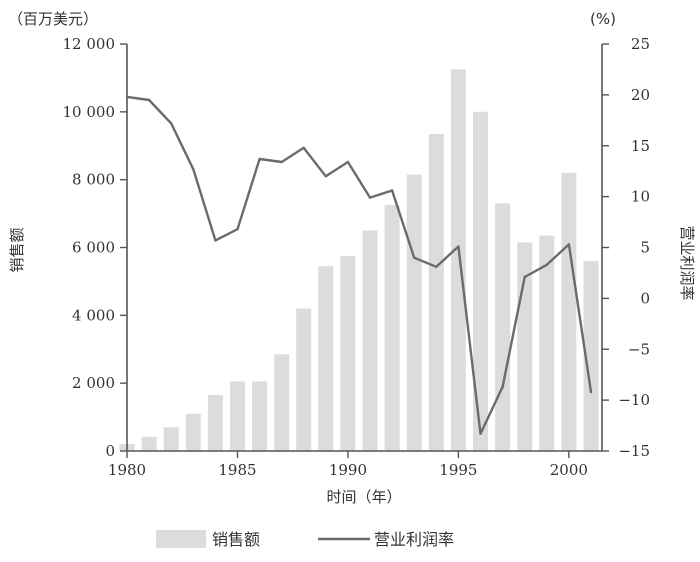  What do you see at coordinates (237, 470) in the screenshot?
I see `x-tick-label: 1985` at bounding box center [237, 470].